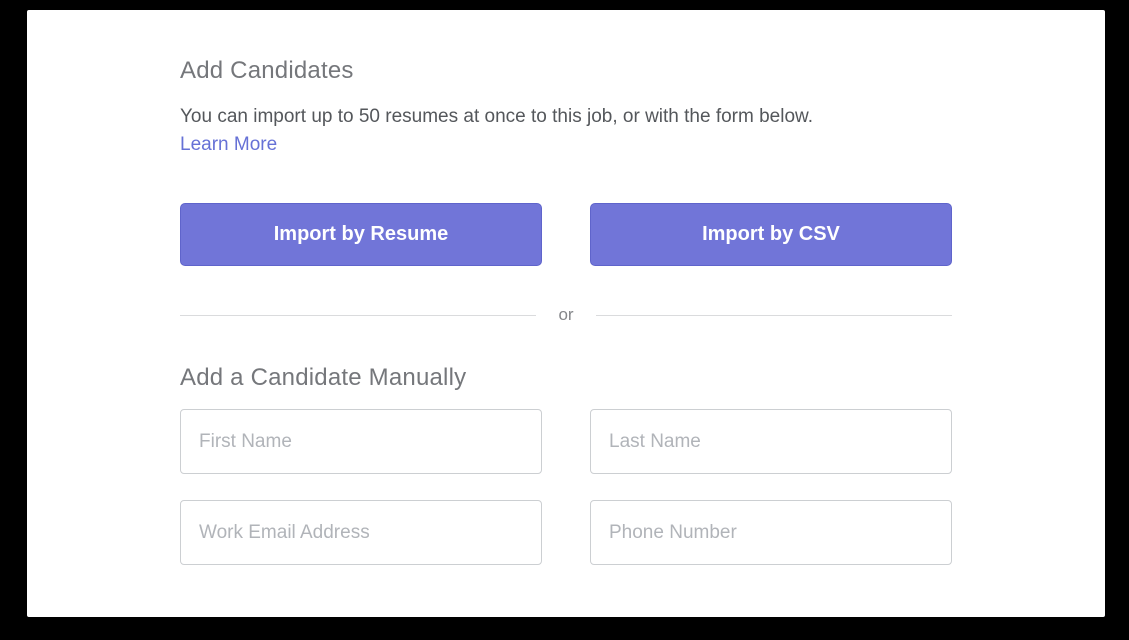  I want to click on divider-label: or, so click(566, 314).